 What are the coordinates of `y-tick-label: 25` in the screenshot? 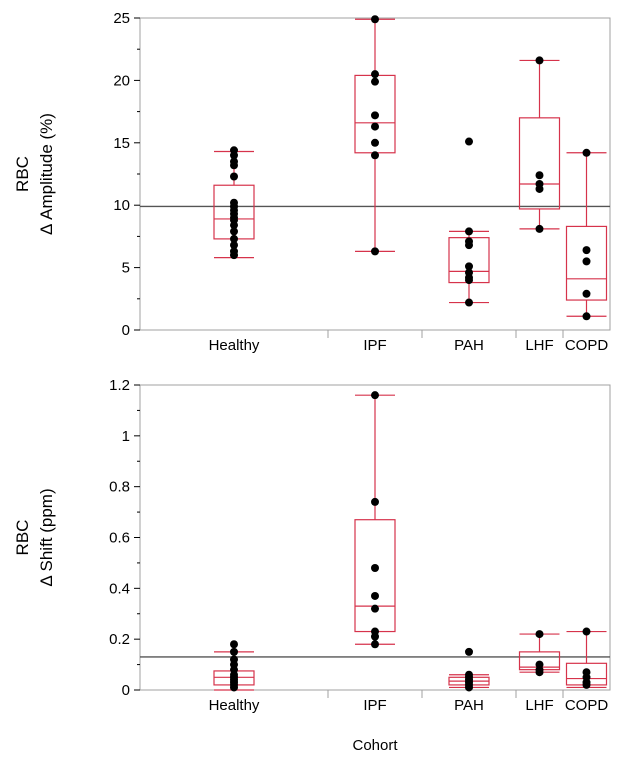 It's located at (121, 18).